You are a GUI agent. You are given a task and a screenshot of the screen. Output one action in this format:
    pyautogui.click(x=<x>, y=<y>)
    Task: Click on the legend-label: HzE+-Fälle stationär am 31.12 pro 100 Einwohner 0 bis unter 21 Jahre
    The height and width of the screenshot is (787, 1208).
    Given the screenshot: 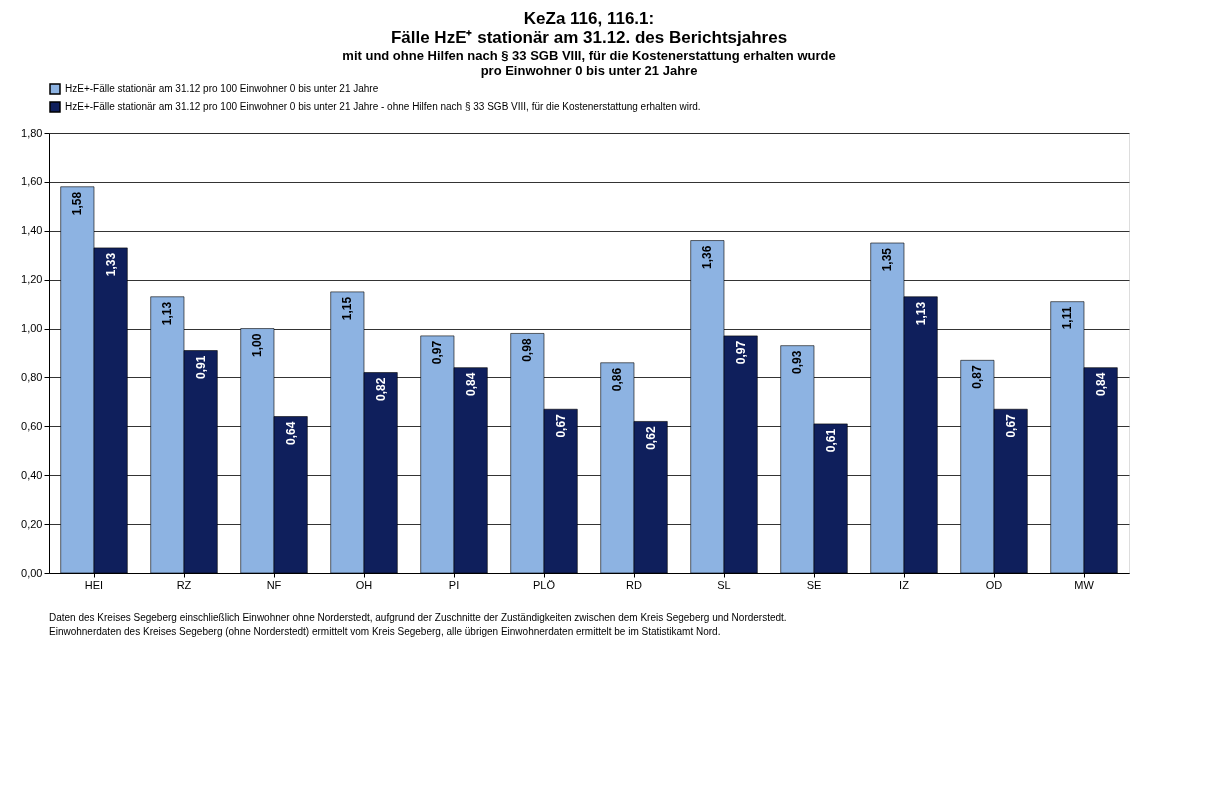 What is the action you would take?
    pyautogui.click(x=222, y=88)
    